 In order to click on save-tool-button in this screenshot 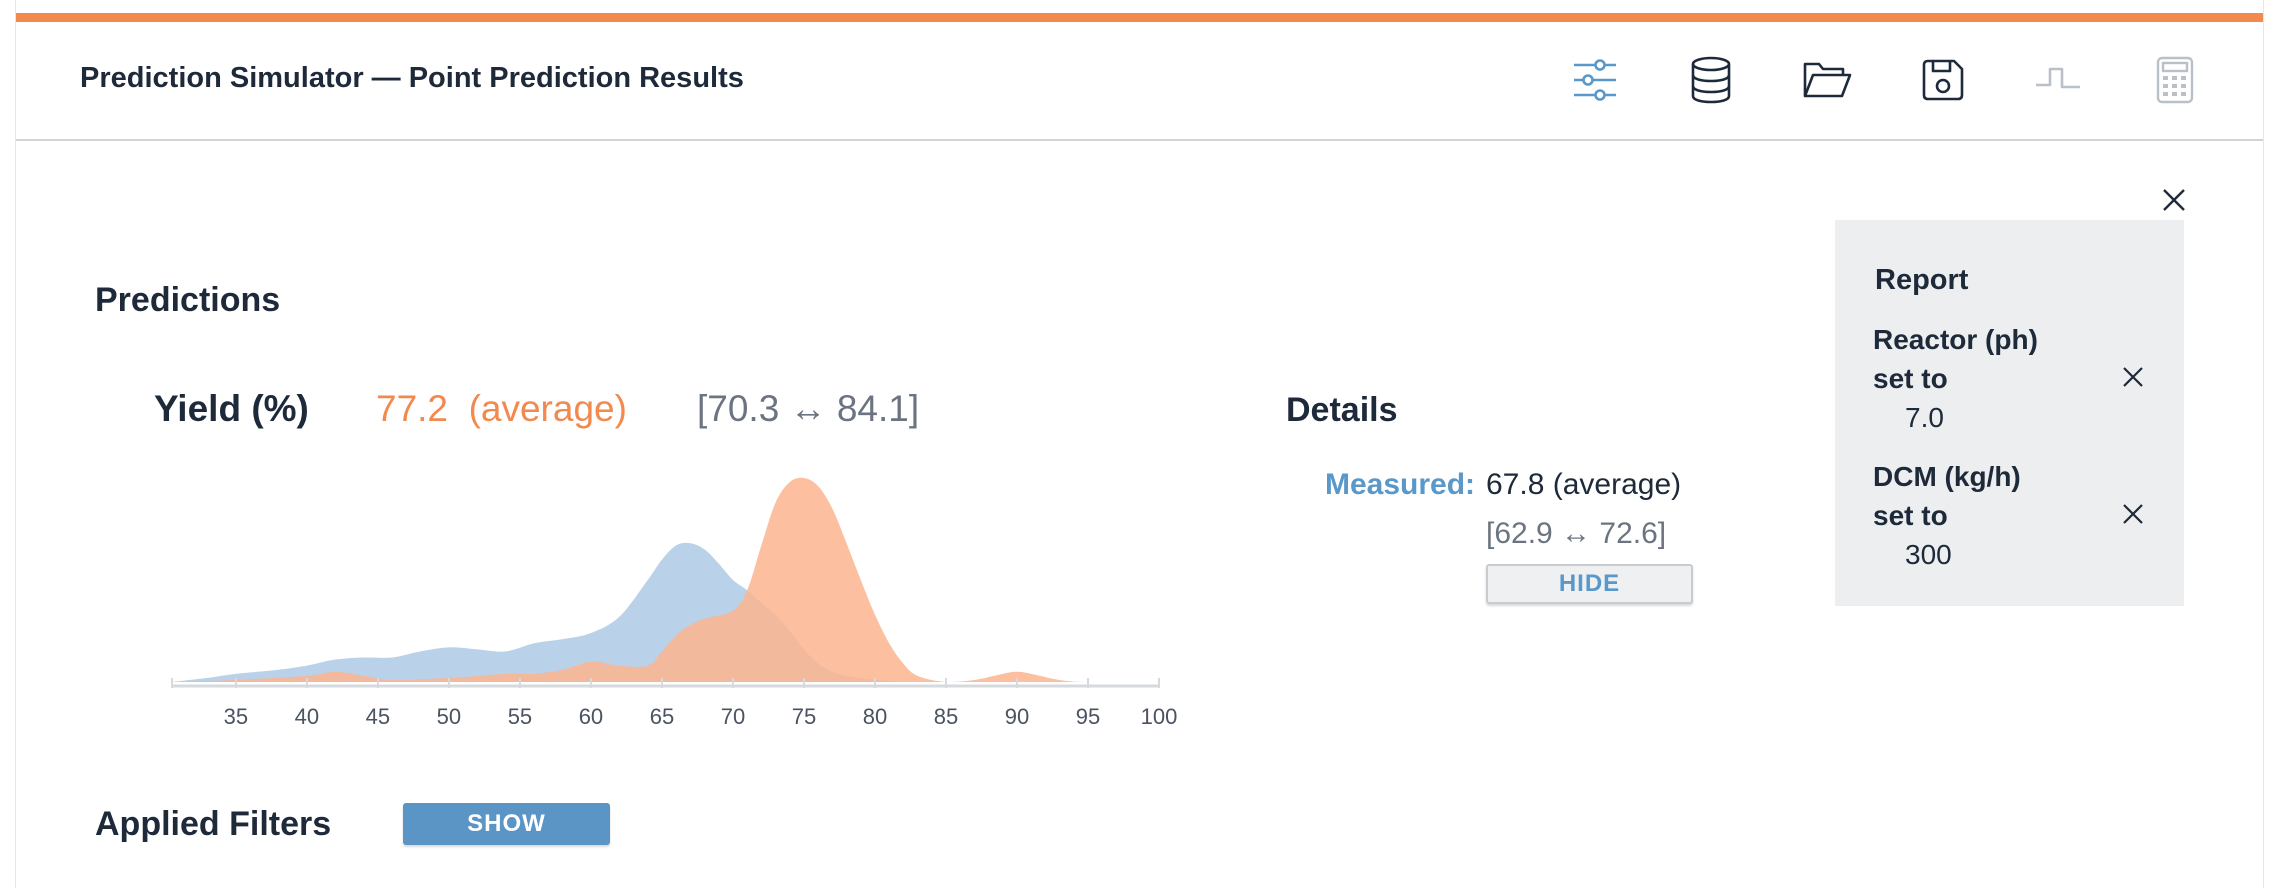, I will do `click(1943, 80)`.